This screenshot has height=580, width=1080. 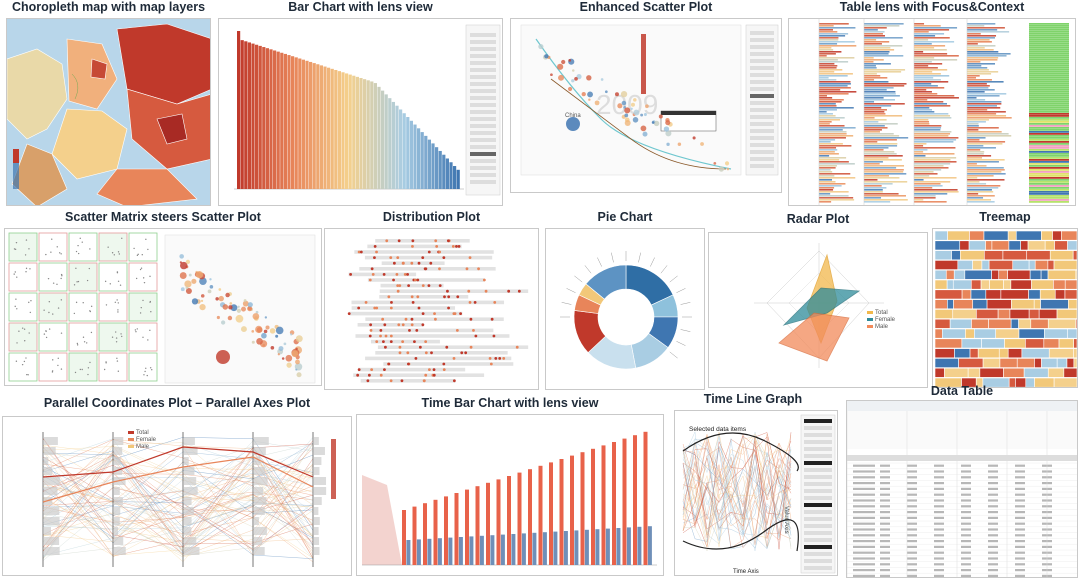 What do you see at coordinates (1005, 308) in the screenshot?
I see `treemap-chart` at bounding box center [1005, 308].